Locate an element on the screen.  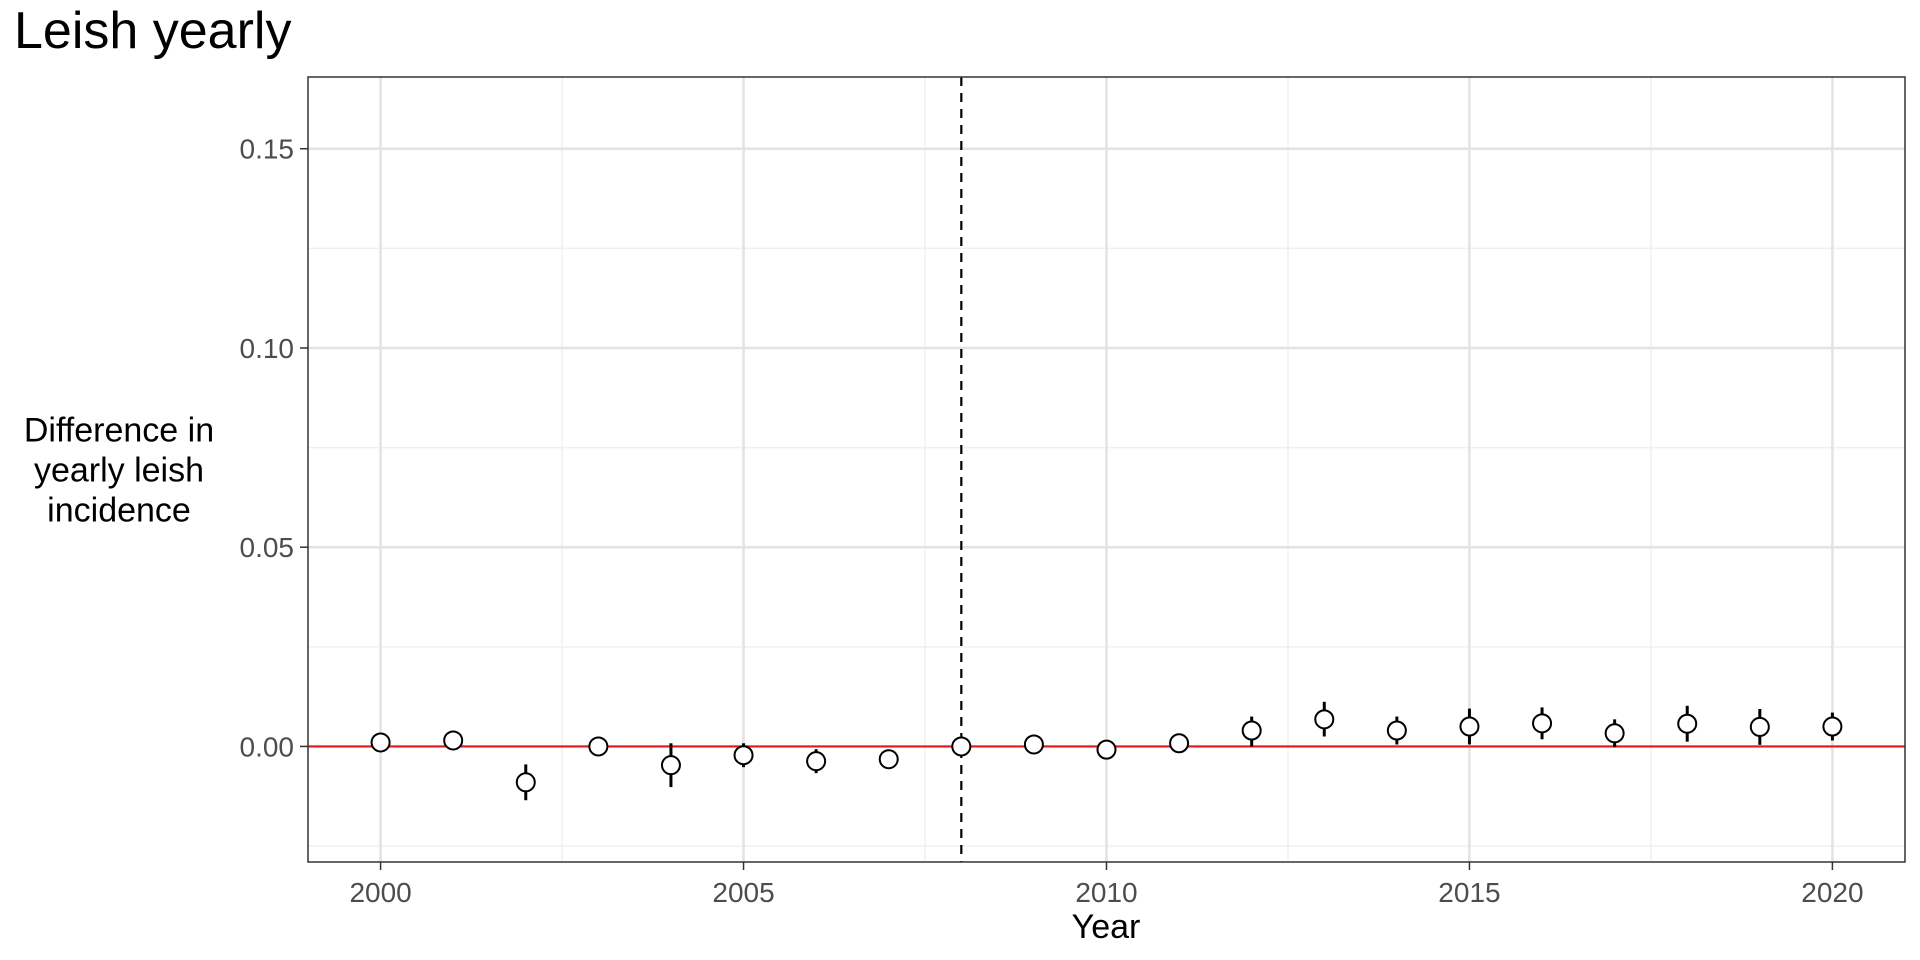
y-axis-title-line: yearly leish is located at coordinates (119, 471).